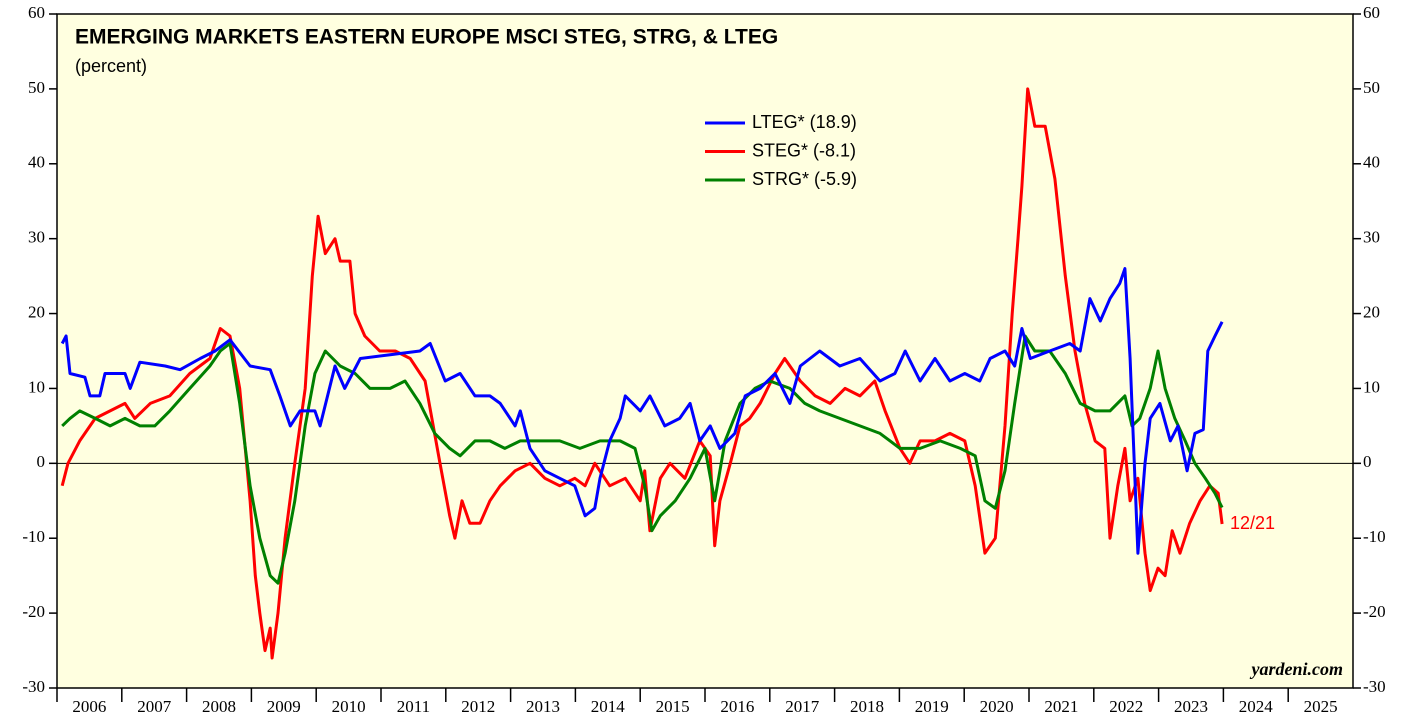 The image size is (1419, 717). What do you see at coordinates (804, 150) in the screenshot?
I see `legend-label: STEG* (-8.1)` at bounding box center [804, 150].